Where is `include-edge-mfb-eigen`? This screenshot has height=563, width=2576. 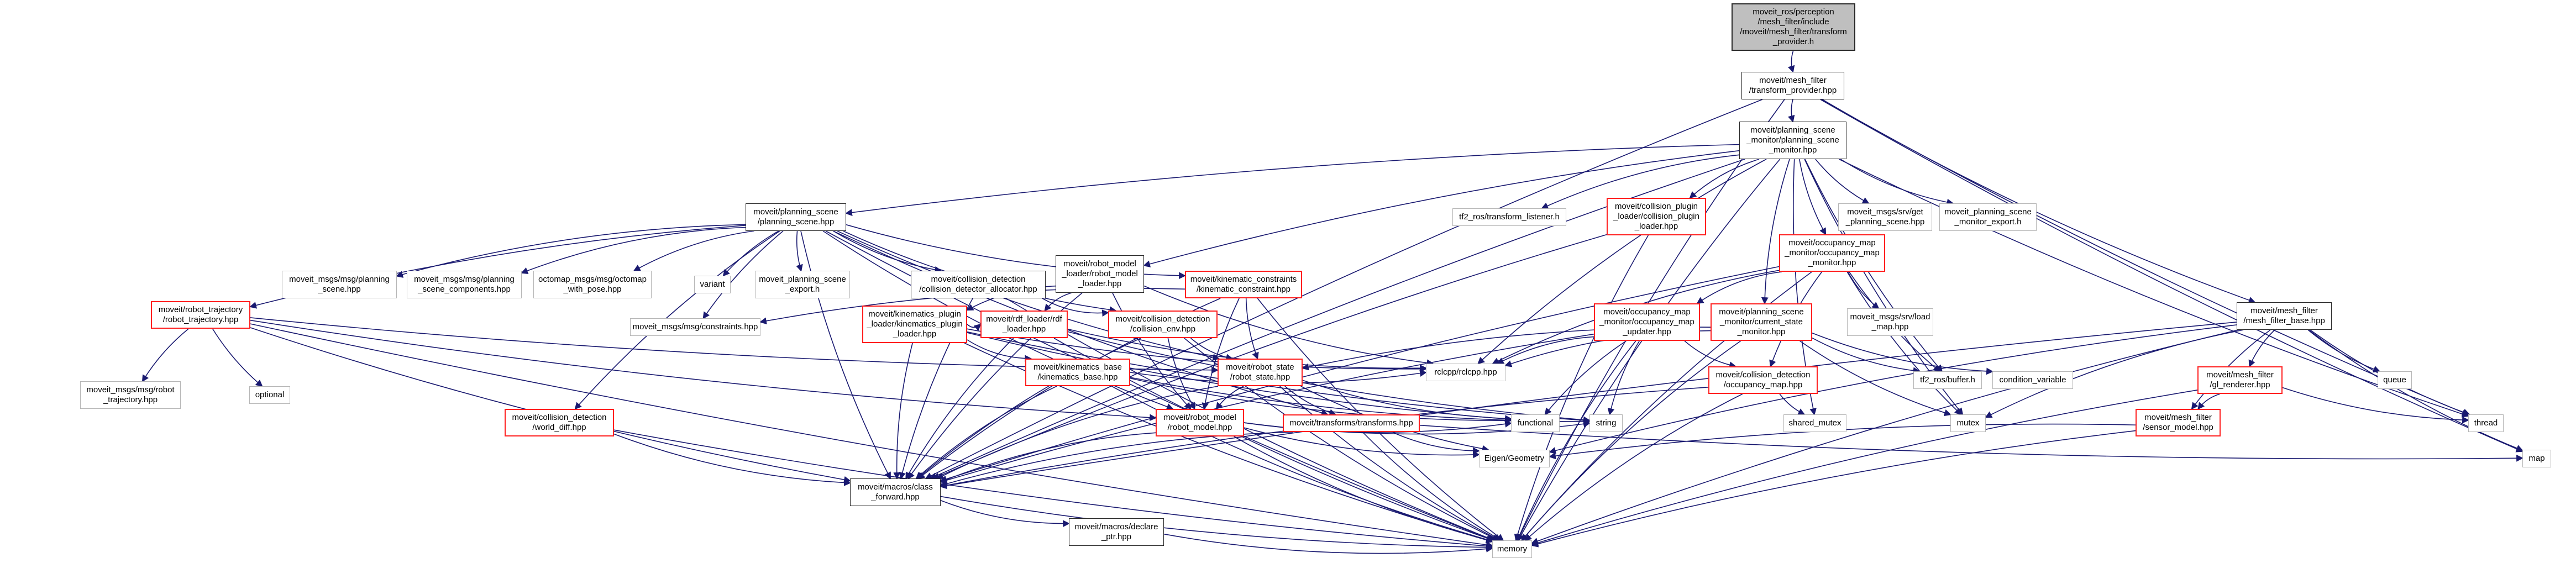
include-edge-mfb-eigen is located at coordinates (1893, 389).